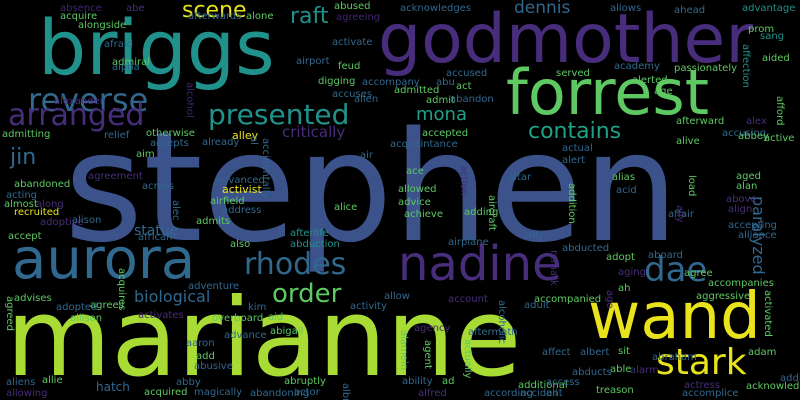 The height and width of the screenshot is (400, 800). Describe the element at coordinates (563, 382) in the screenshot. I see `cloud-word: access` at that location.